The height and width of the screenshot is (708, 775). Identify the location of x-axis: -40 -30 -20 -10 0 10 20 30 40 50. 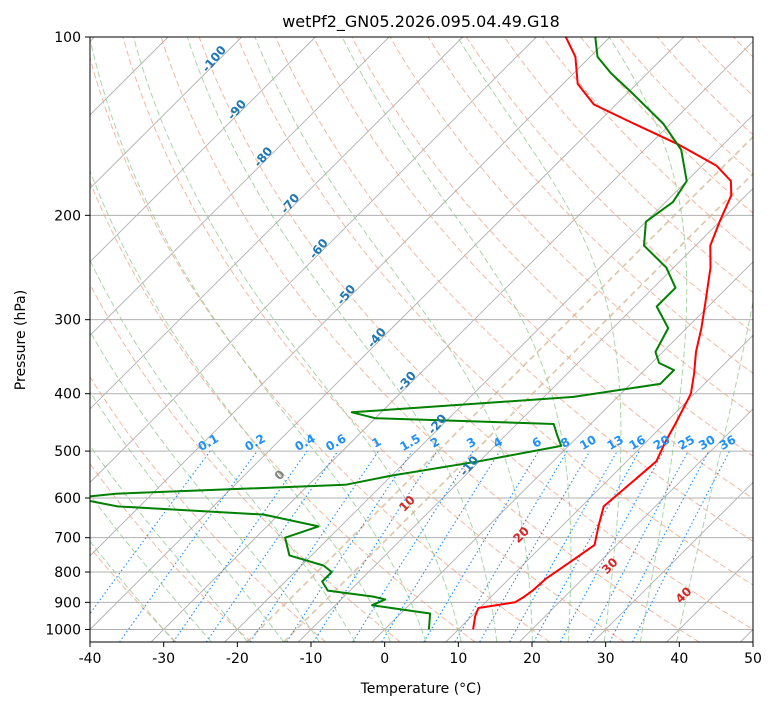
(420, 654).